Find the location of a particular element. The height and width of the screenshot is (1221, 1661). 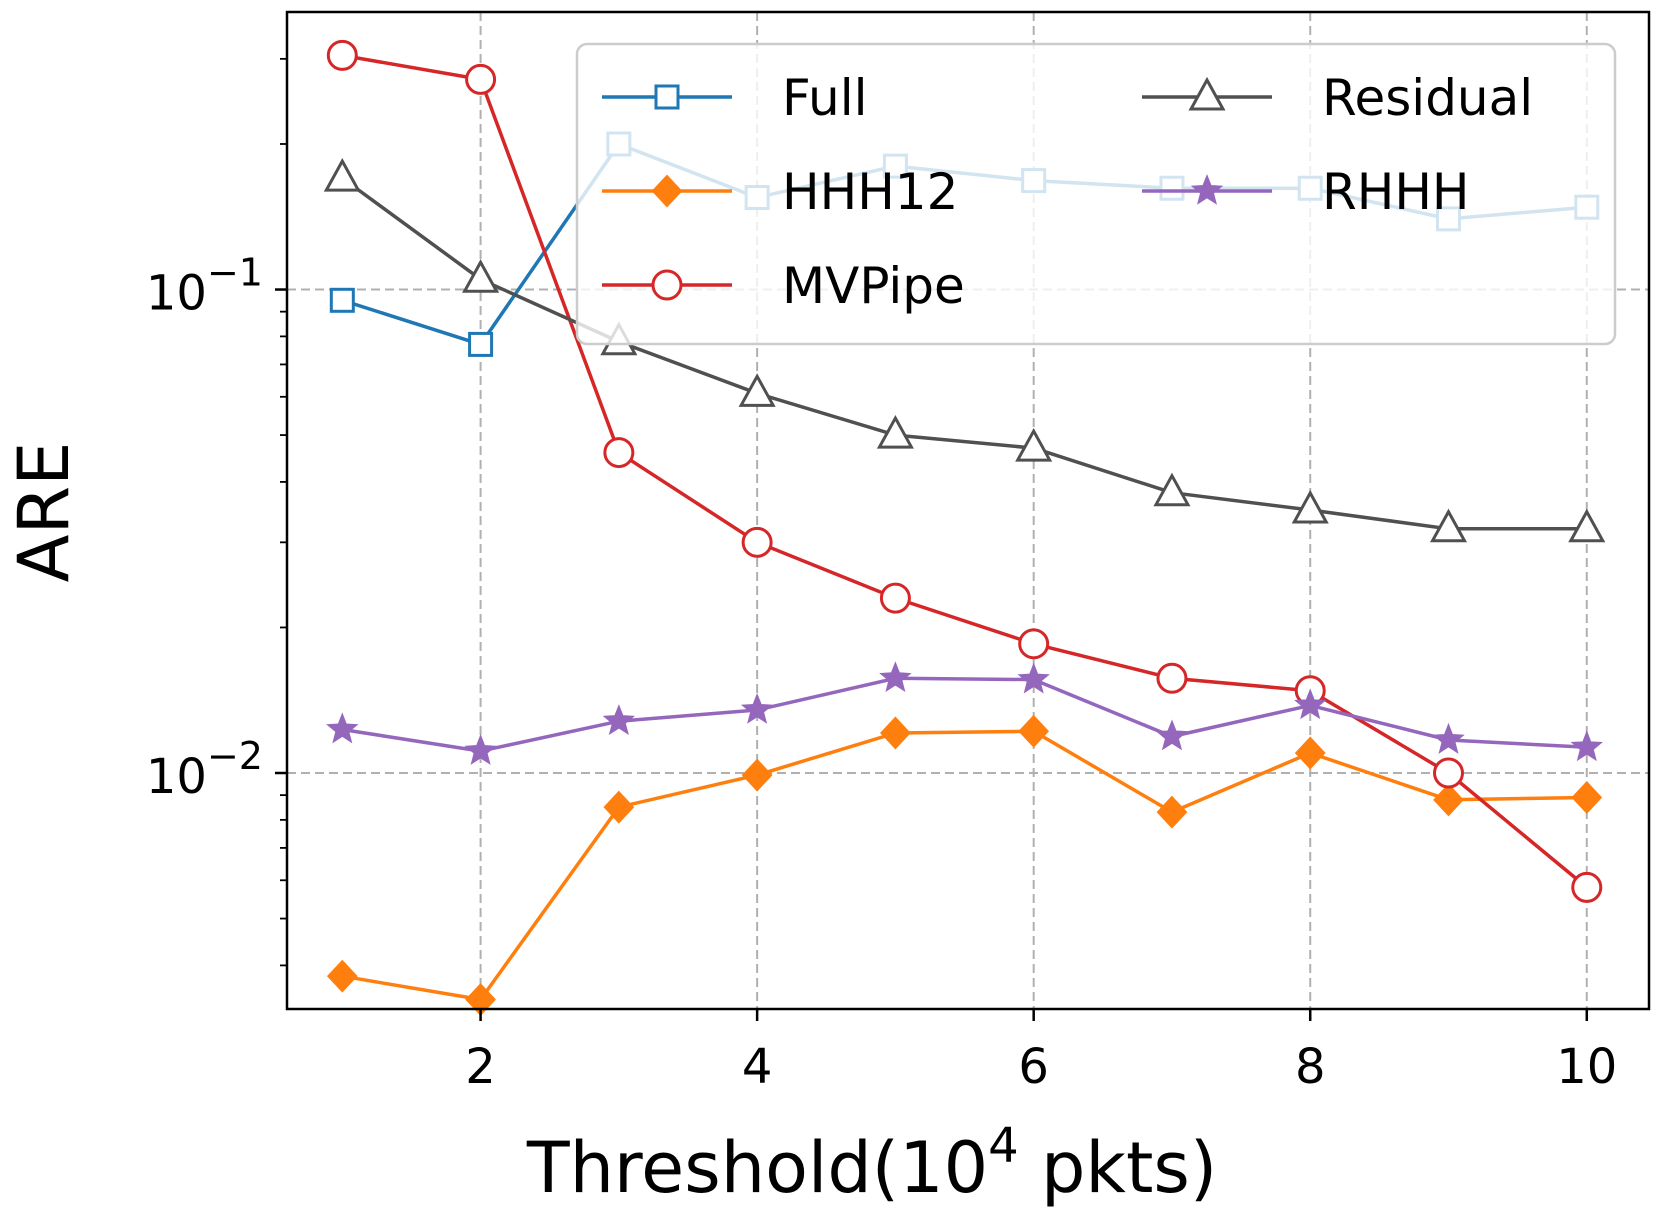

legend-entry-mvpipe: MVPipe is located at coordinates (783, 286).